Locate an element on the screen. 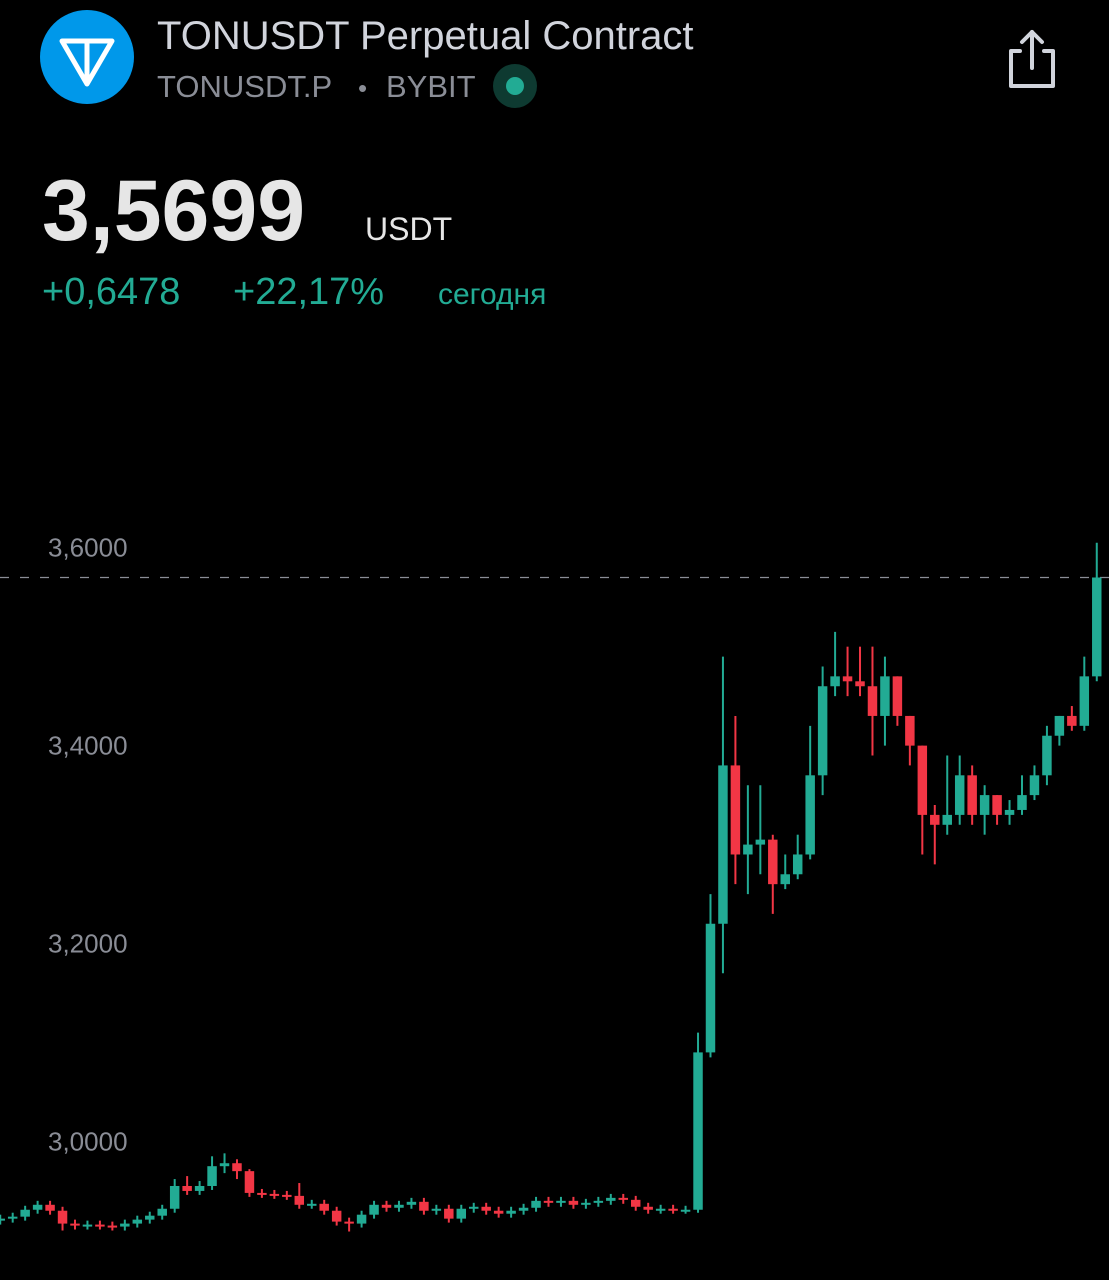  title: TONUSDT Perpetual Contract is located at coordinates (425, 36).